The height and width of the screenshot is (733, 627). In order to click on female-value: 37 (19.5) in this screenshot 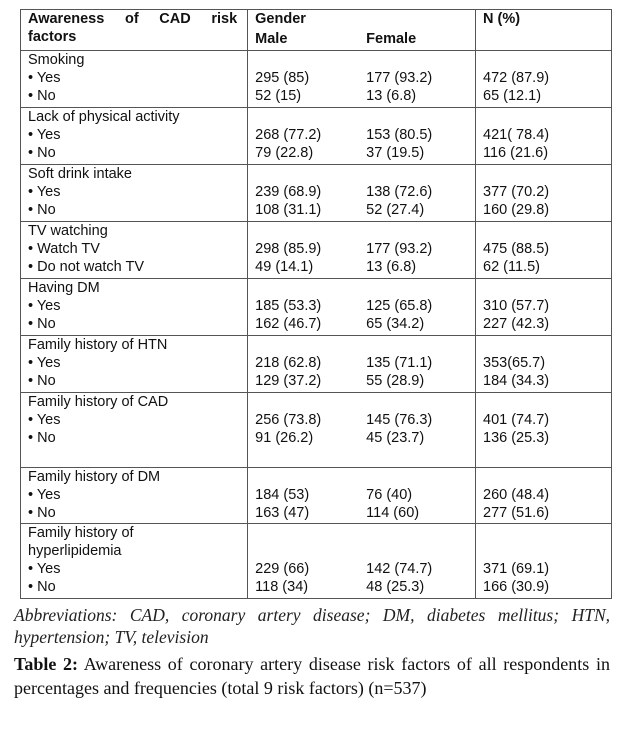, I will do `click(395, 153)`.